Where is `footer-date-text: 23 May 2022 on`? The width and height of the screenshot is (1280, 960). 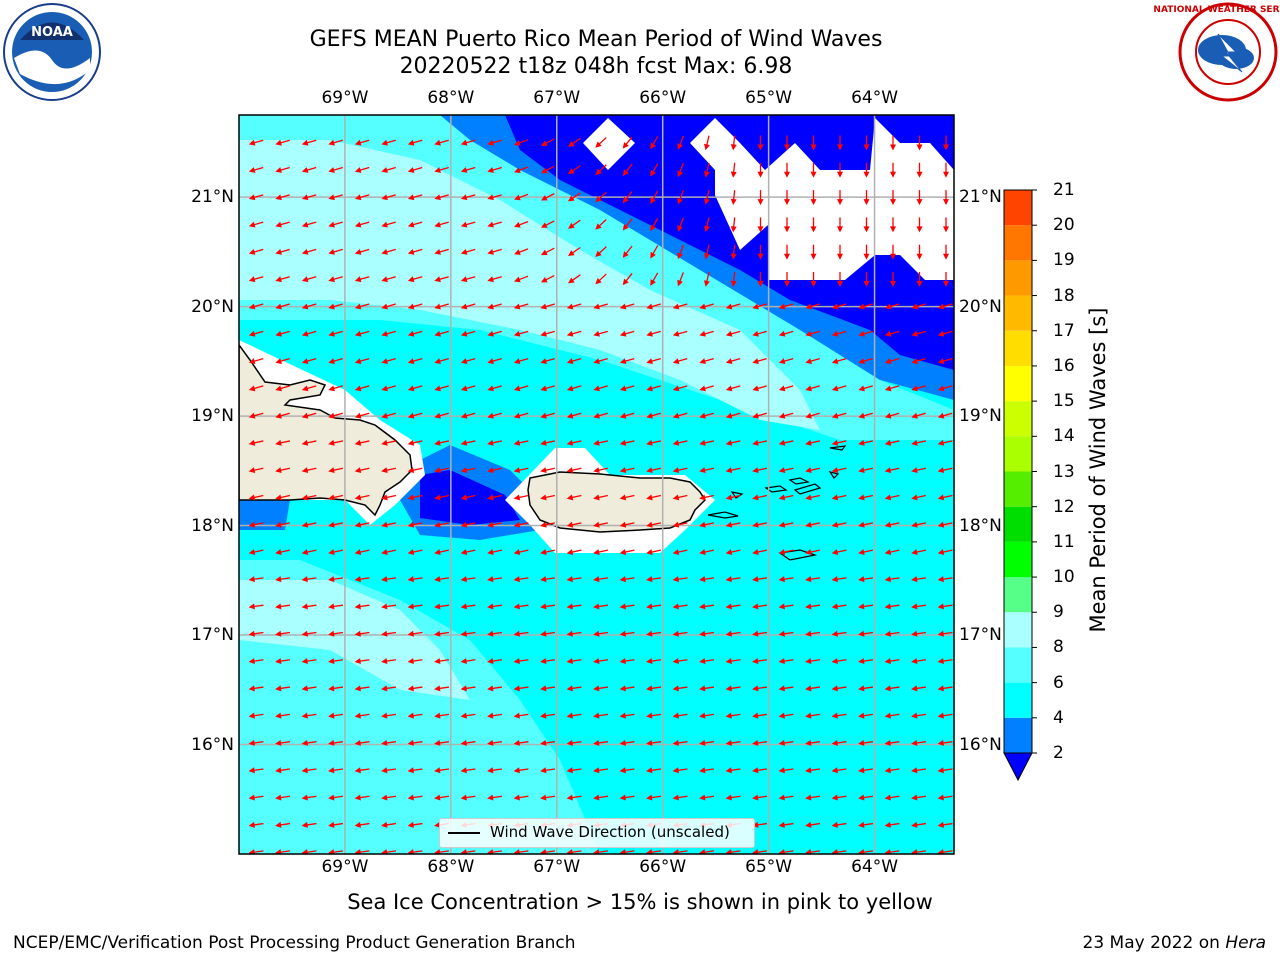
footer-date-text: 23 May 2022 on is located at coordinates (1154, 943).